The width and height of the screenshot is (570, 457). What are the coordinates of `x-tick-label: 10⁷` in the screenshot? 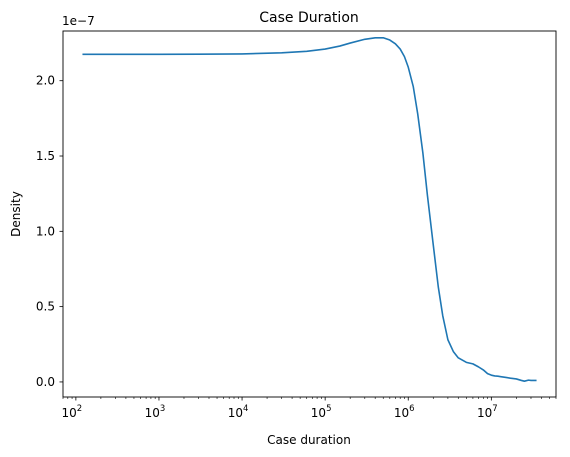 It's located at (487, 412).